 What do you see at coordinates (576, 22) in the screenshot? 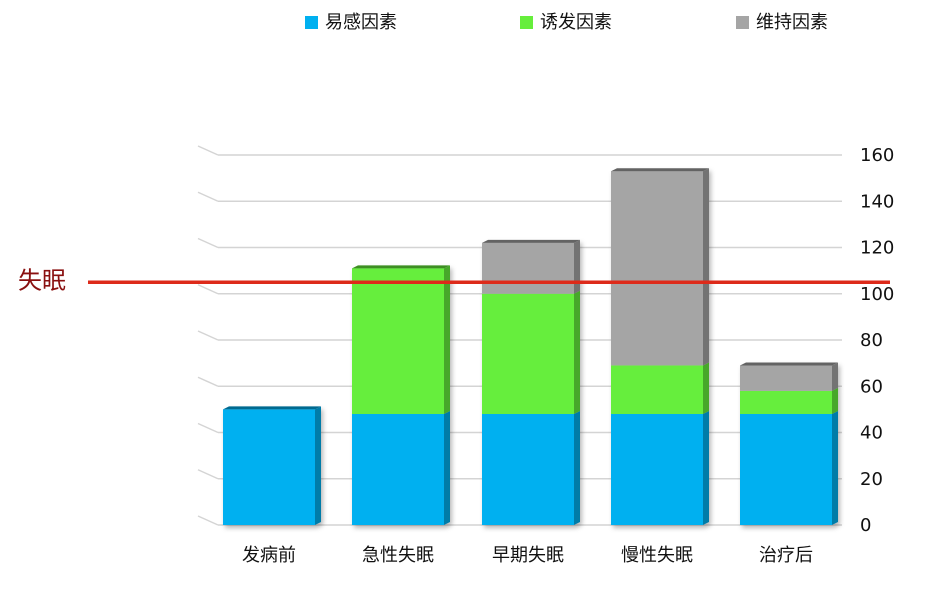
I see `legend-label: 诱发因素` at bounding box center [576, 22].